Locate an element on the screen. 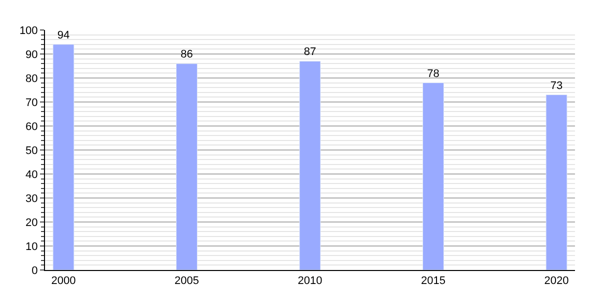 This screenshot has width=600, height=300. y-tick-label: 70 is located at coordinates (32, 102).